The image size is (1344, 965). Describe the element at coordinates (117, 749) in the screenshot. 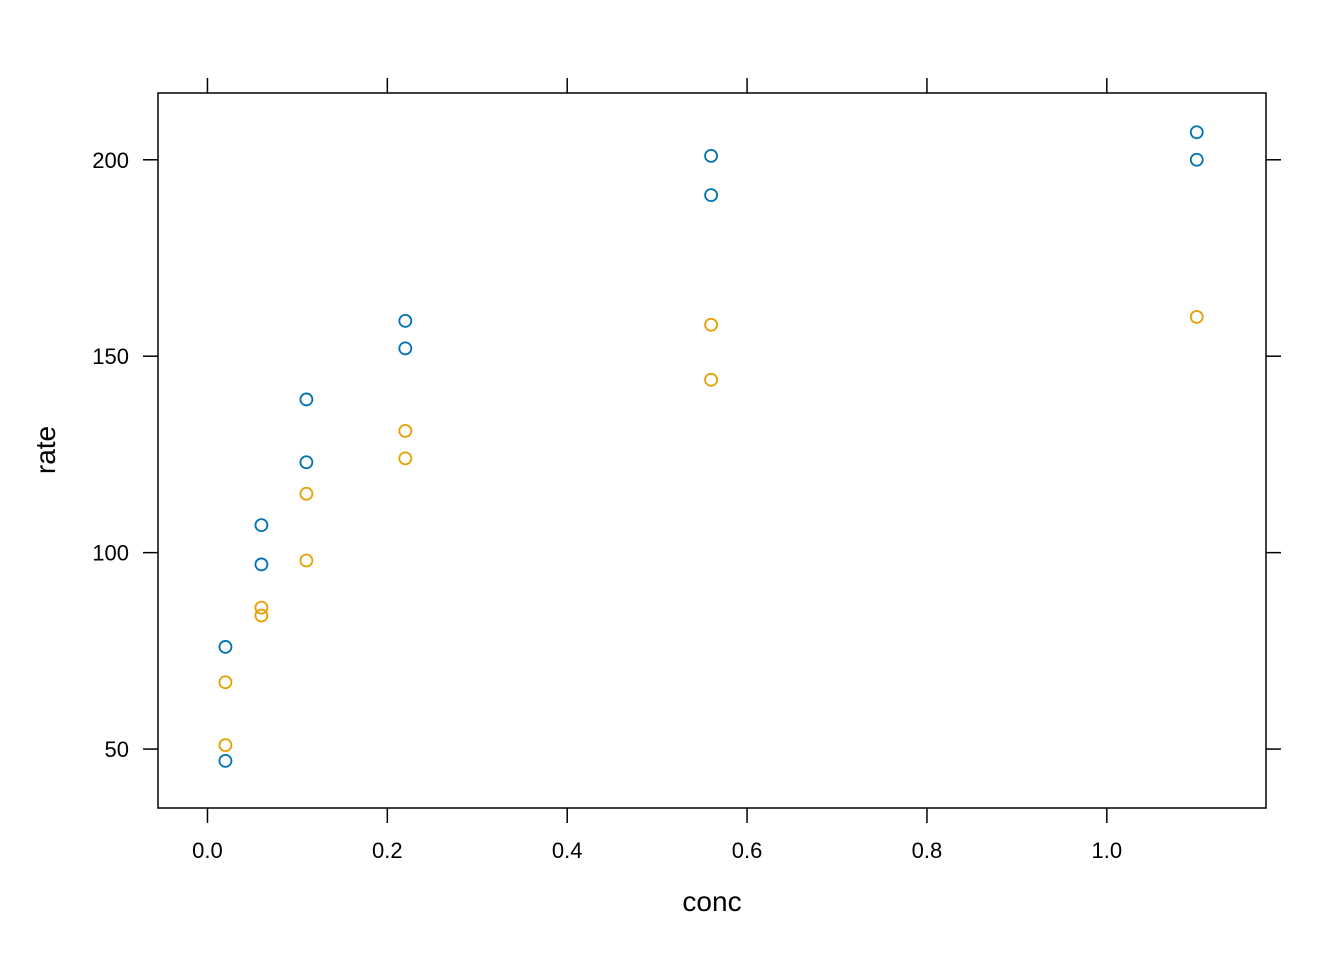

I see `y-tick-label: 50` at that location.